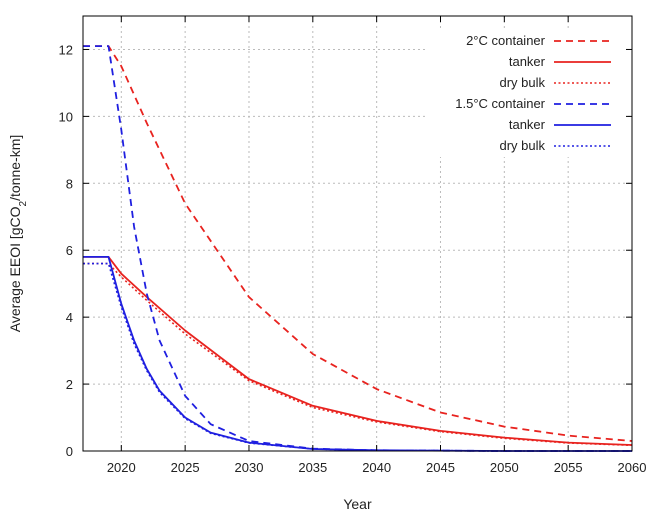  I want to click on x-axis-title: Year, so click(357, 504).